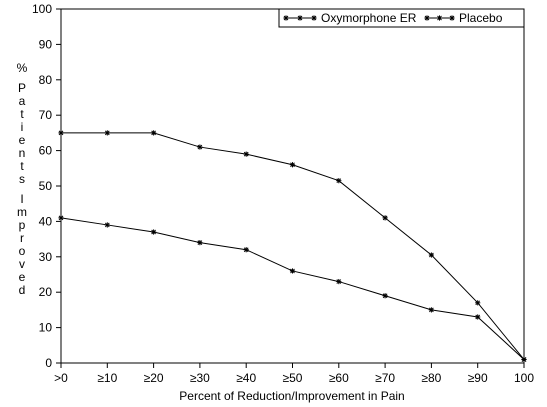 Image resolution: width=547 pixels, height=407 pixels. I want to click on x-tick-label: ≥70, so click(385, 378).